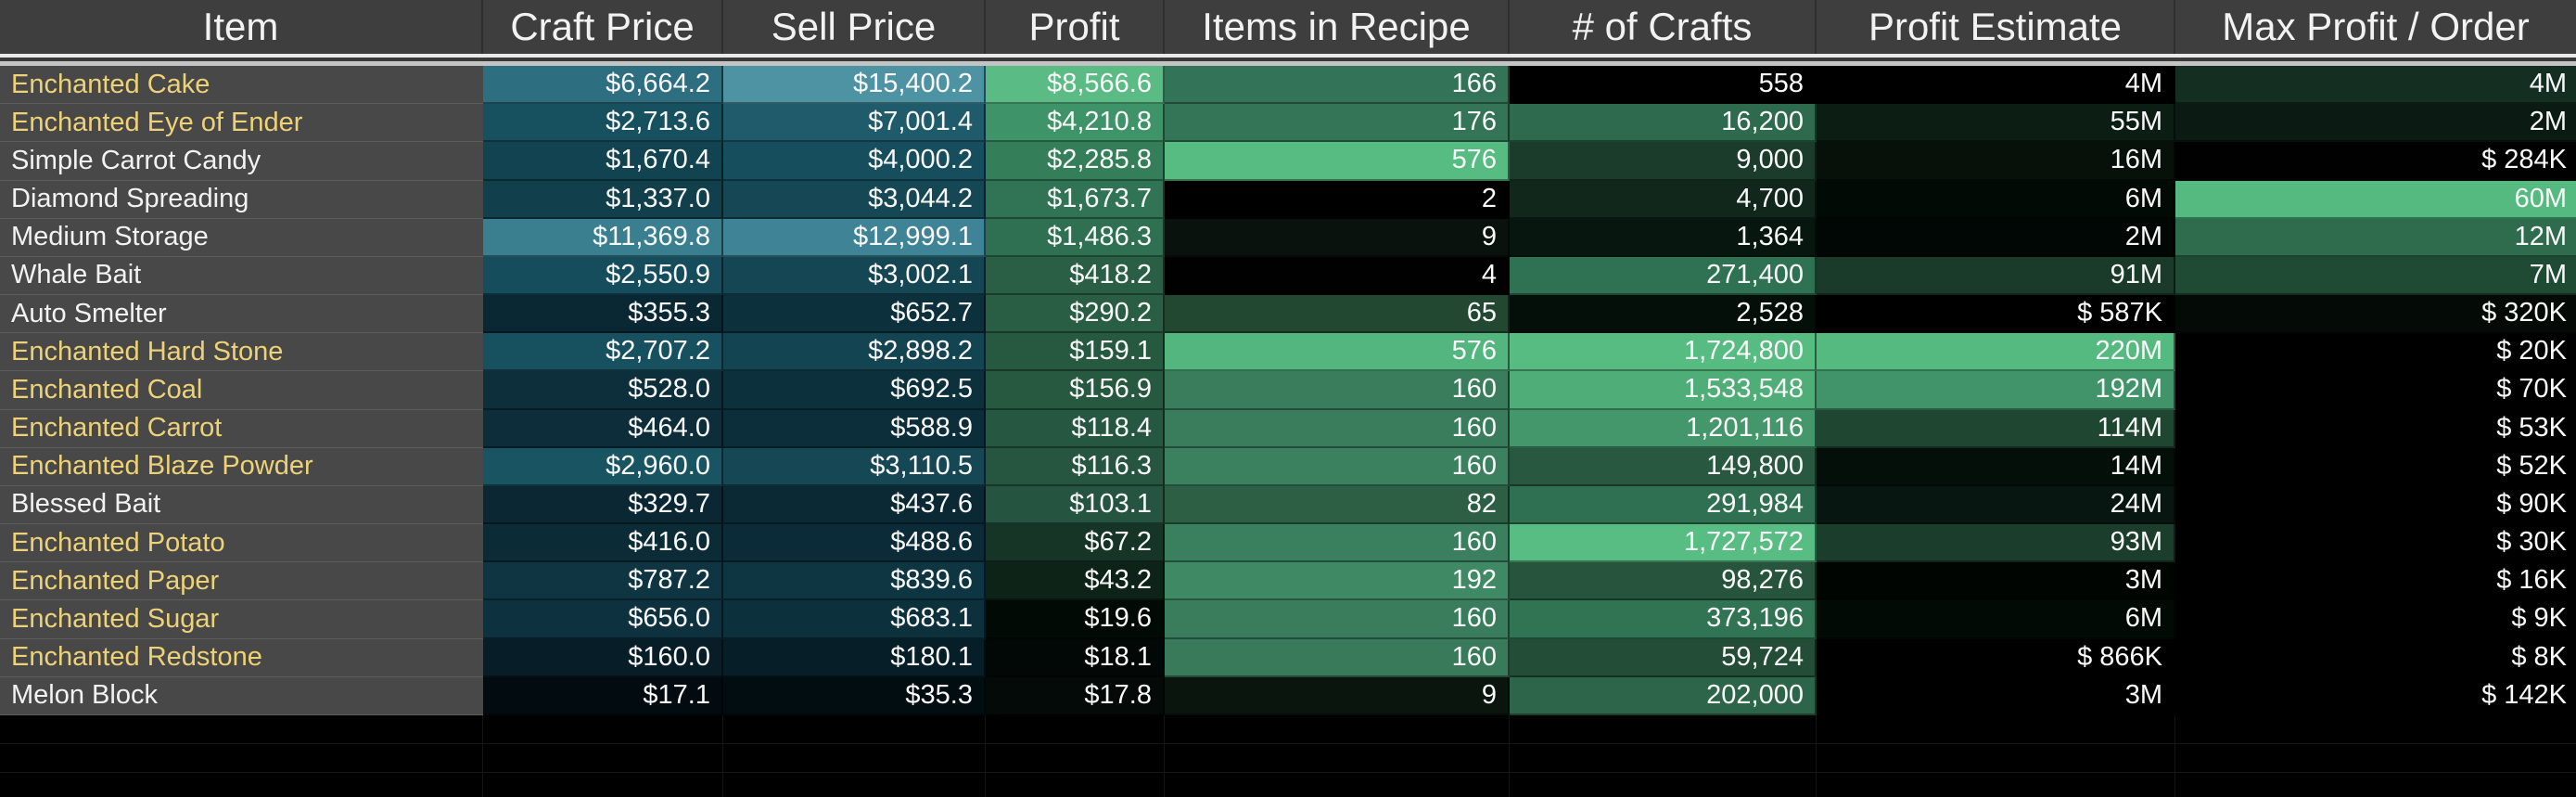  Describe the element at coordinates (1076, 161) in the screenshot. I see `value-cell: $2,285.8` at that location.